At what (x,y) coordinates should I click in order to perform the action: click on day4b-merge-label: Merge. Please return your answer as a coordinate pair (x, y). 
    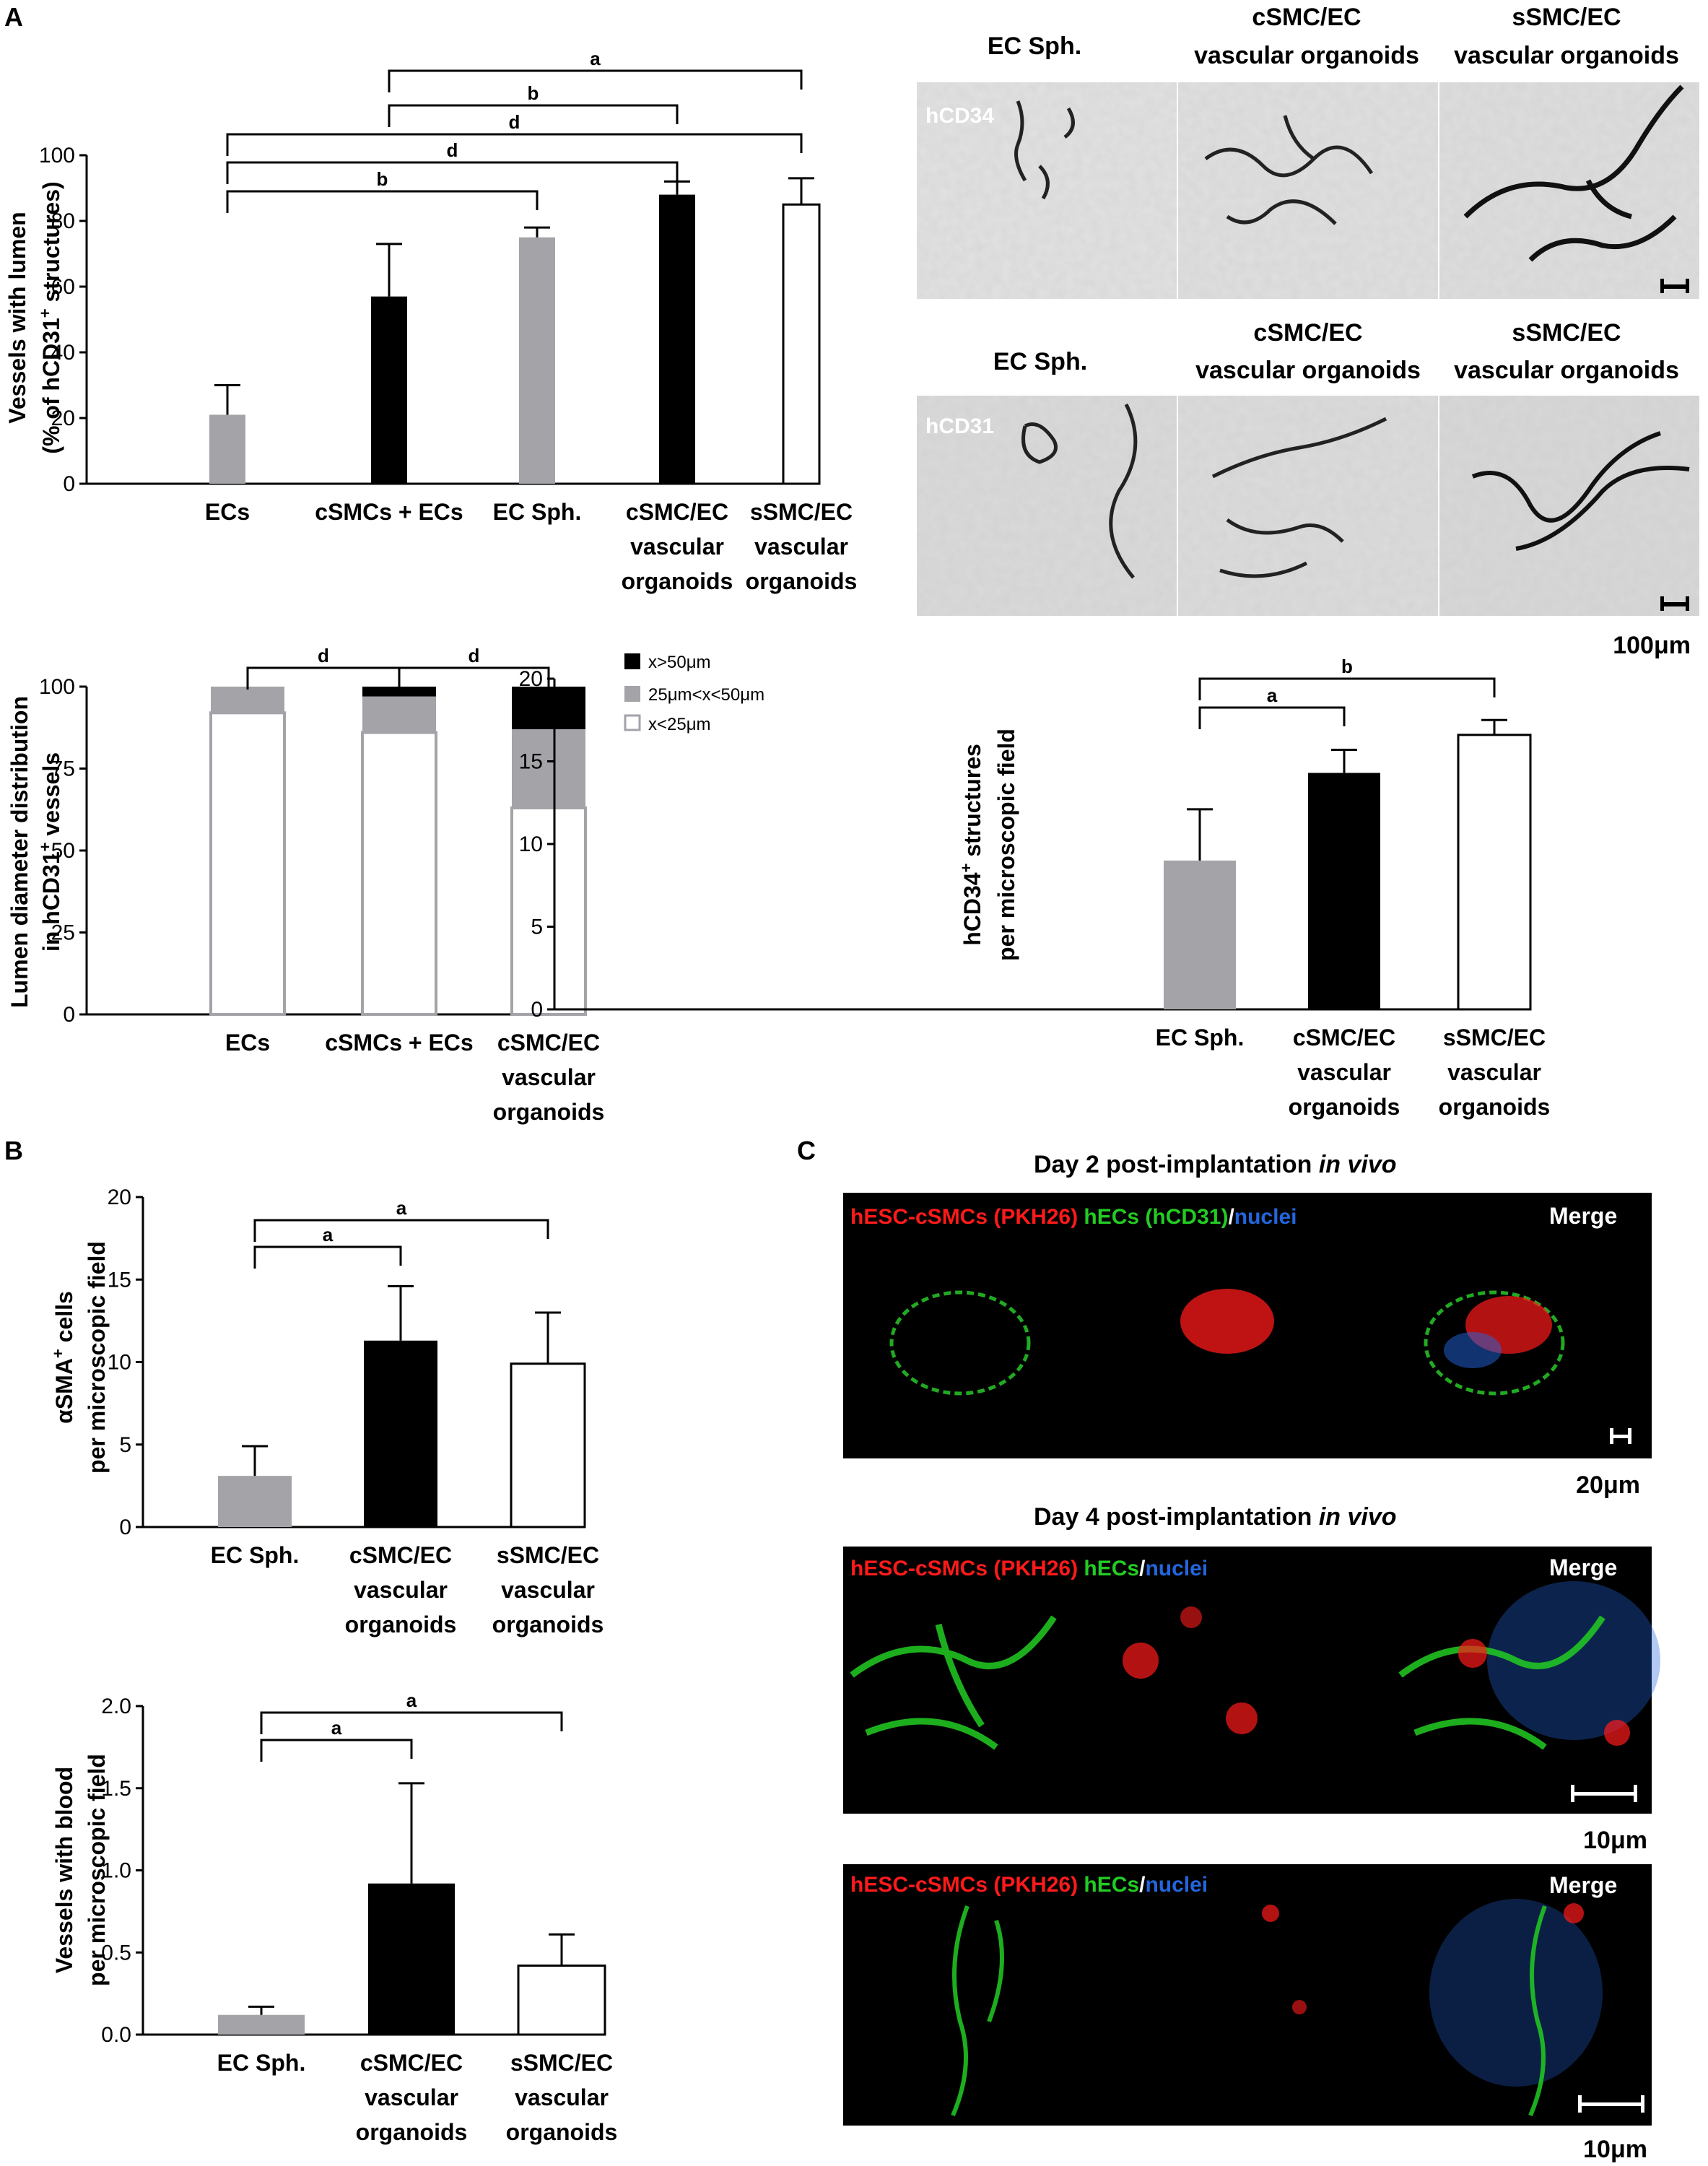
    Looking at the image, I should click on (1583, 1885).